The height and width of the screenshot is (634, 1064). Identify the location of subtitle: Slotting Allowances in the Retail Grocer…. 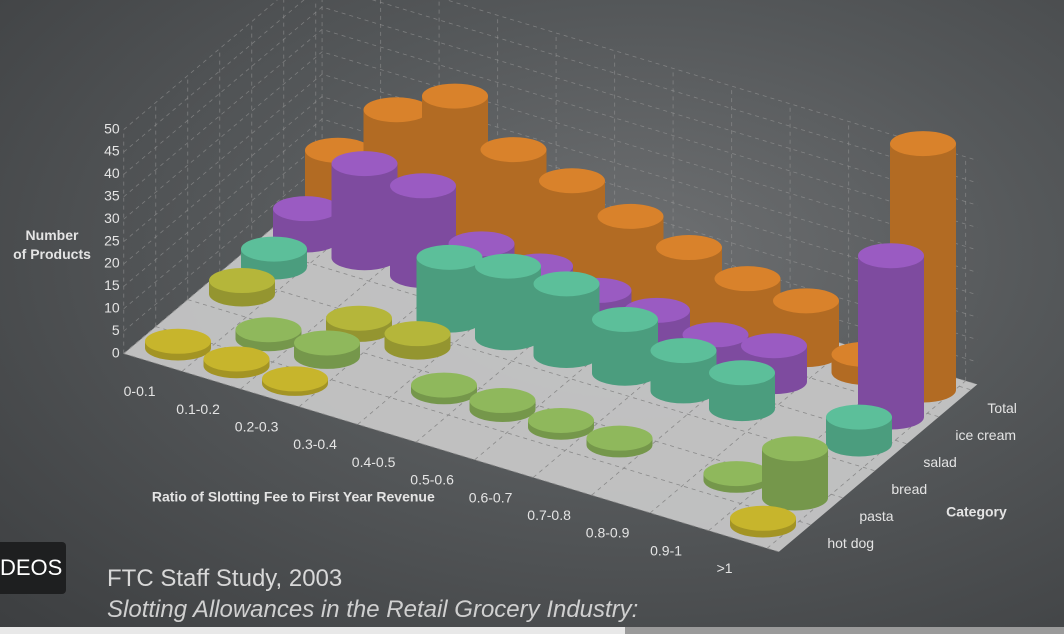
(373, 609).